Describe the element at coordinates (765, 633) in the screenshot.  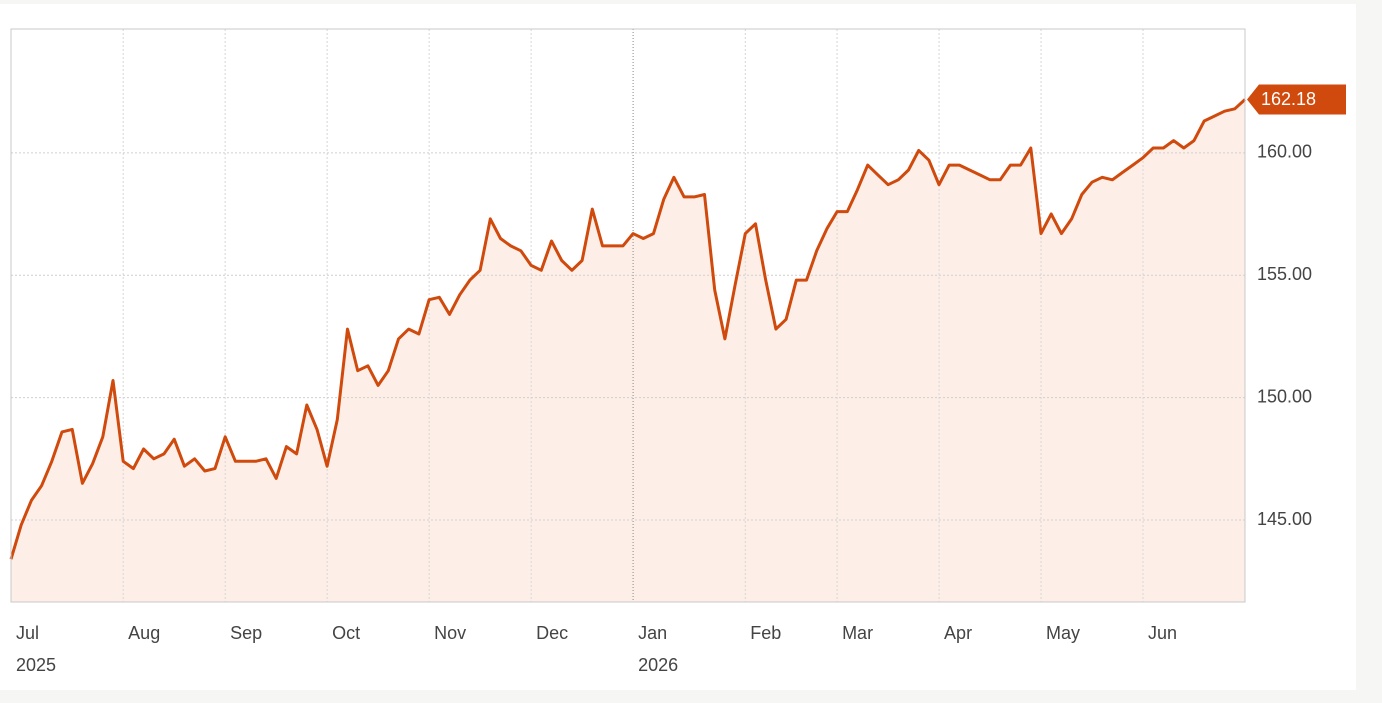
I see `x-tick-label: Feb` at that location.